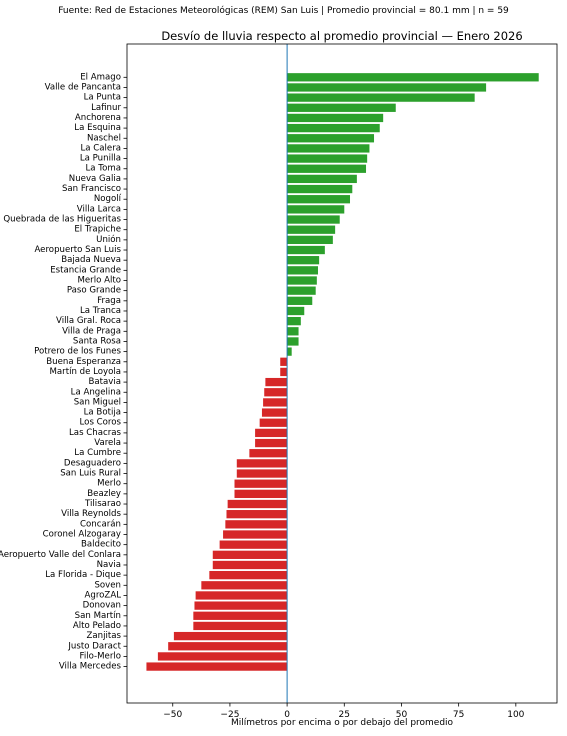 This screenshot has height=736, width=567. I want to click on category-label: Estancia Grande, so click(85, 270).